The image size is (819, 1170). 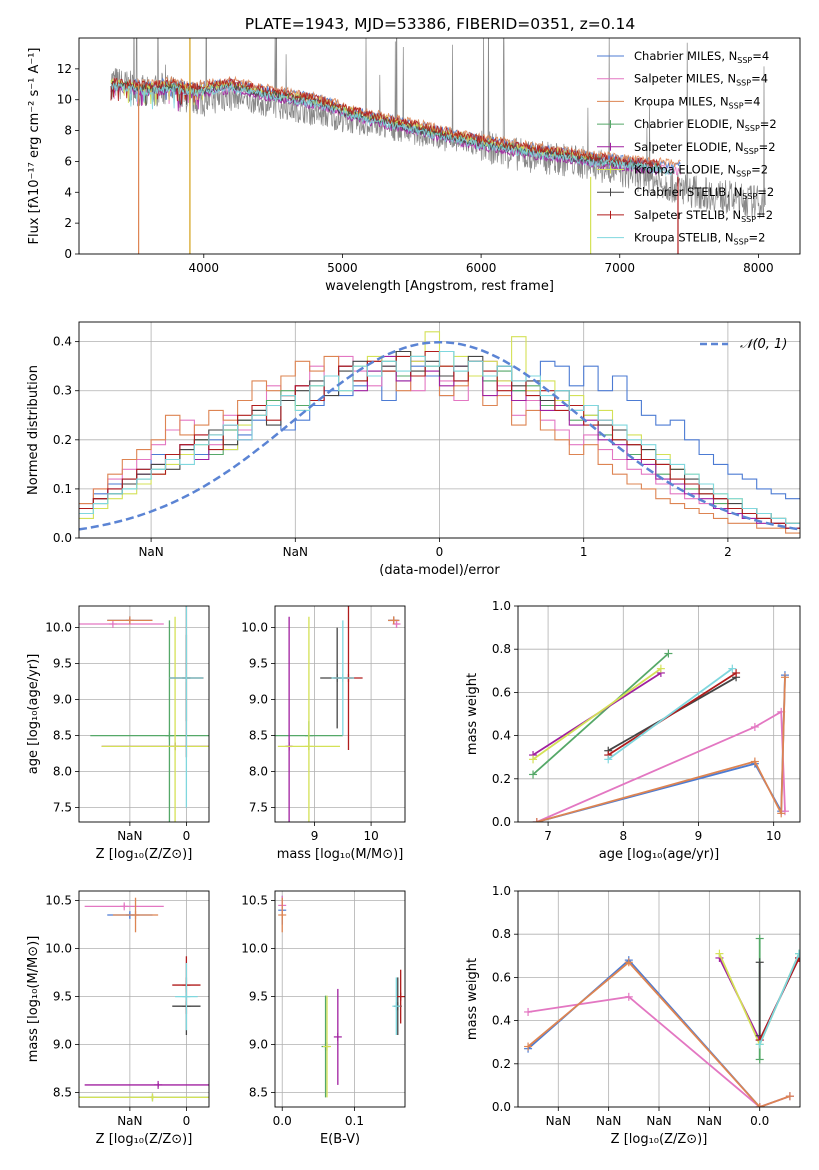 What do you see at coordinates (759, 79) in the screenshot?
I see `legend-label-tail: =4` at bounding box center [759, 79].